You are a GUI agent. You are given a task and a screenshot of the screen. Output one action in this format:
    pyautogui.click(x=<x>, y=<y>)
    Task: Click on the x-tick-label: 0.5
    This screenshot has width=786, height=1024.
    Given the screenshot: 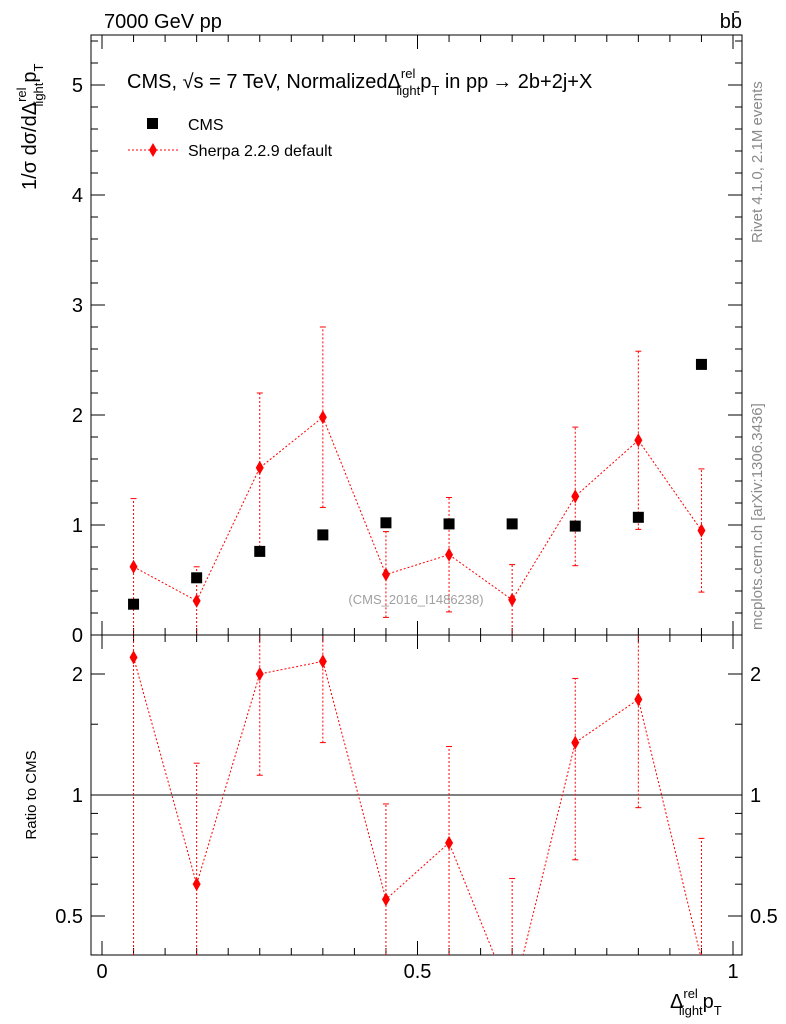 What is the action you would take?
    pyautogui.click(x=418, y=972)
    